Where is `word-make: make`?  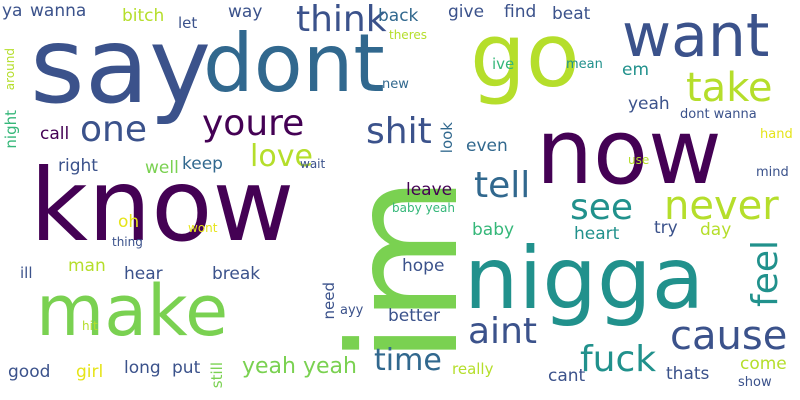
word-make: make is located at coordinates (132, 311).